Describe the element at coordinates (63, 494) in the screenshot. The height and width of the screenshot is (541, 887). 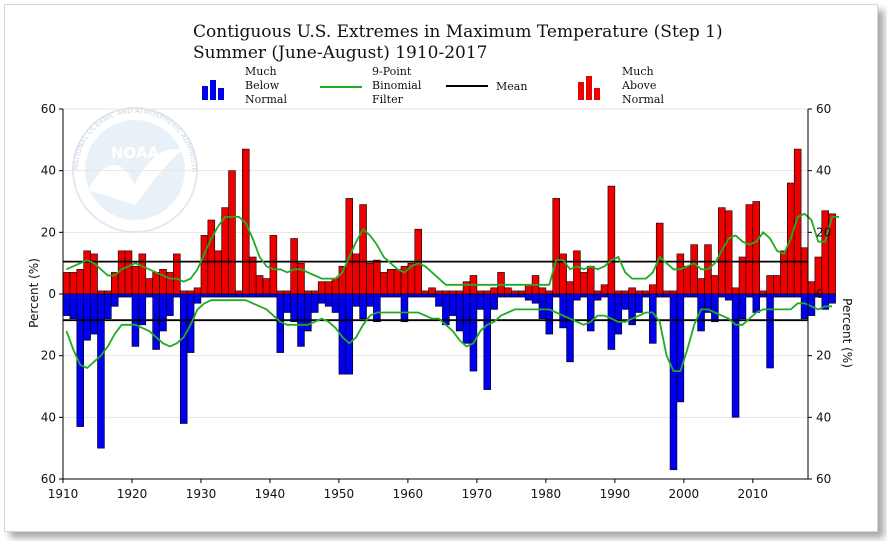
I see `x-tick-label: 1910` at that location.